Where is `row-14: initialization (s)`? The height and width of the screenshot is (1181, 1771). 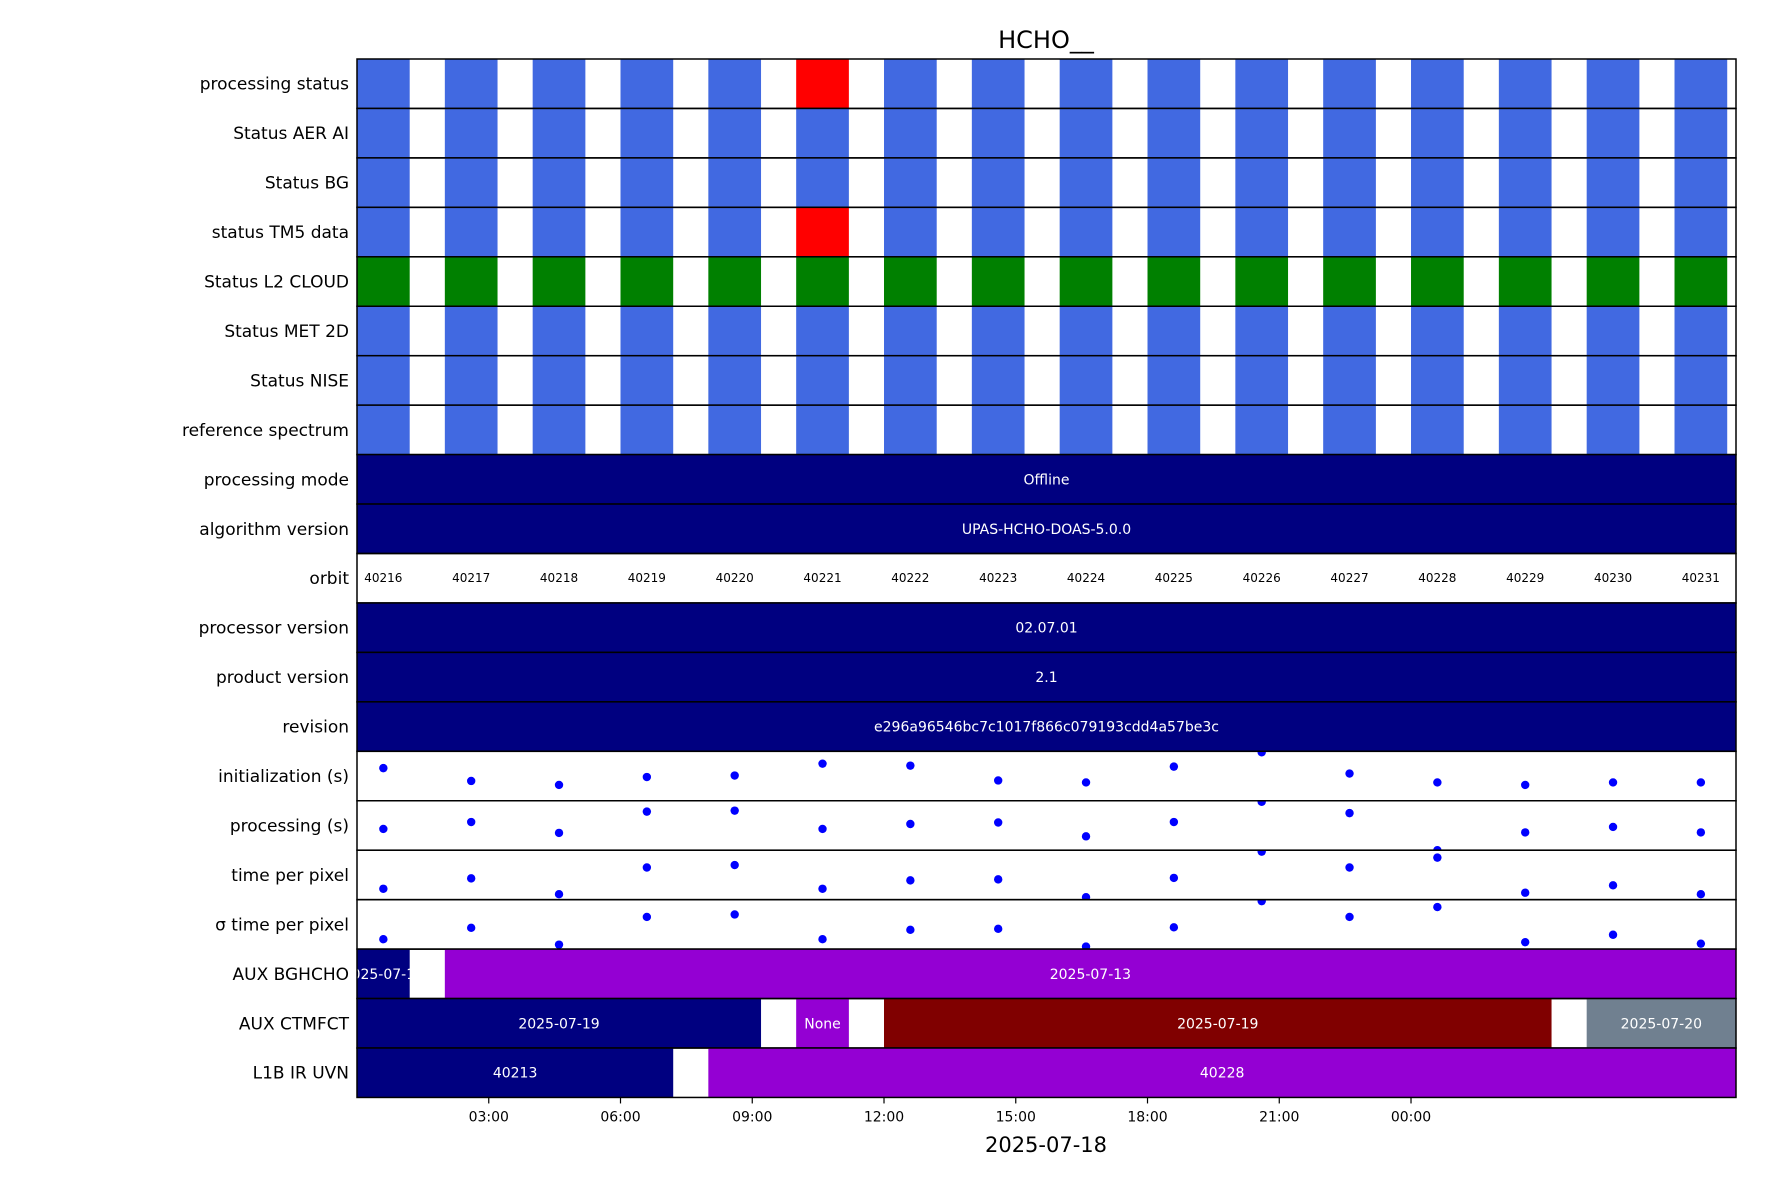
row-14: initialization (s) is located at coordinates (977, 776).